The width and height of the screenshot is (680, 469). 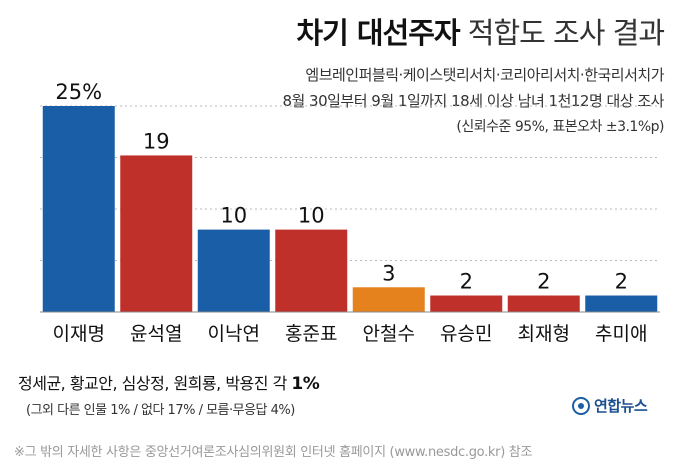 I want to click on minor-candidates-line: 정세균, 황교안, 심상정, 원희룡, 박용진 각 1%, so click(x=169, y=382).